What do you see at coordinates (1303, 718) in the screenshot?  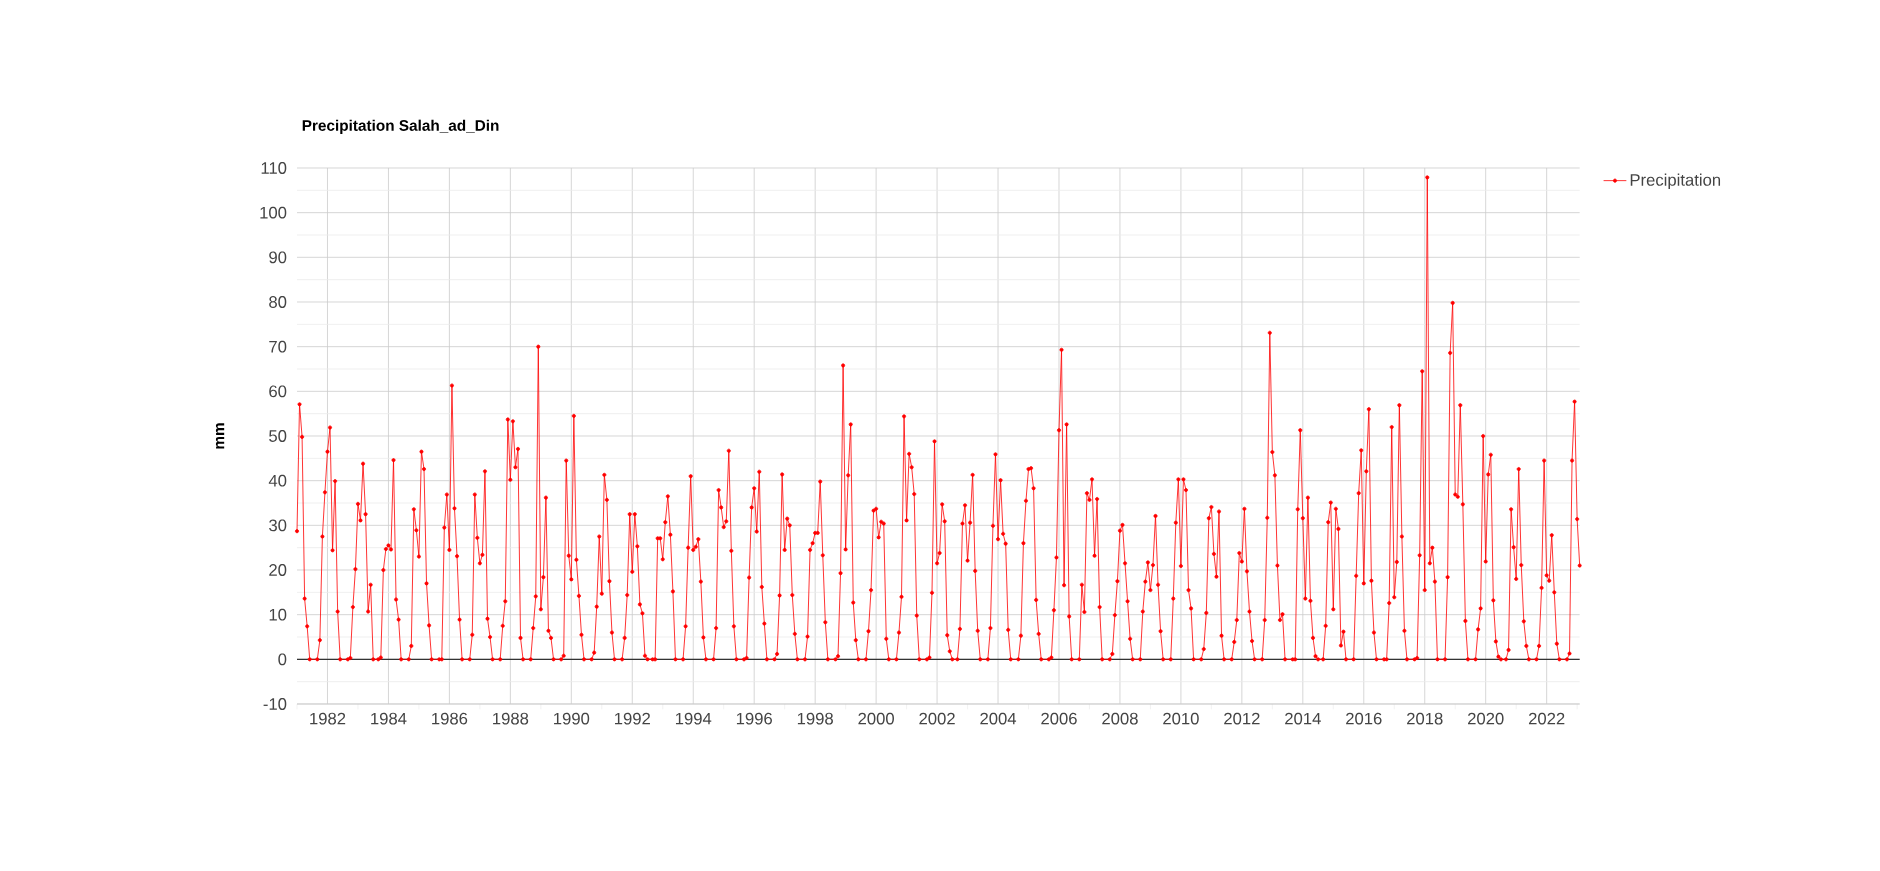 I see `x-tick-label: 2014` at bounding box center [1303, 718].